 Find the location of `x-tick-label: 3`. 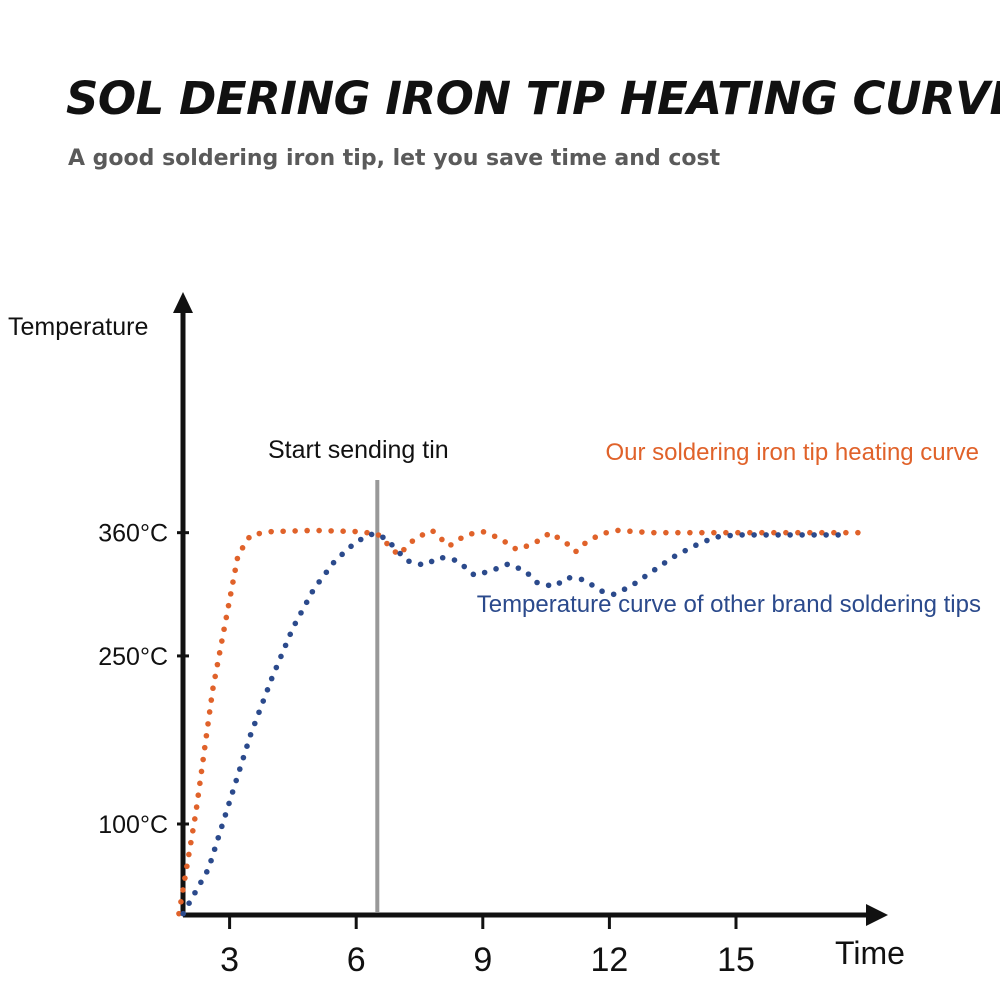

x-tick-label: 3 is located at coordinates (229, 960).